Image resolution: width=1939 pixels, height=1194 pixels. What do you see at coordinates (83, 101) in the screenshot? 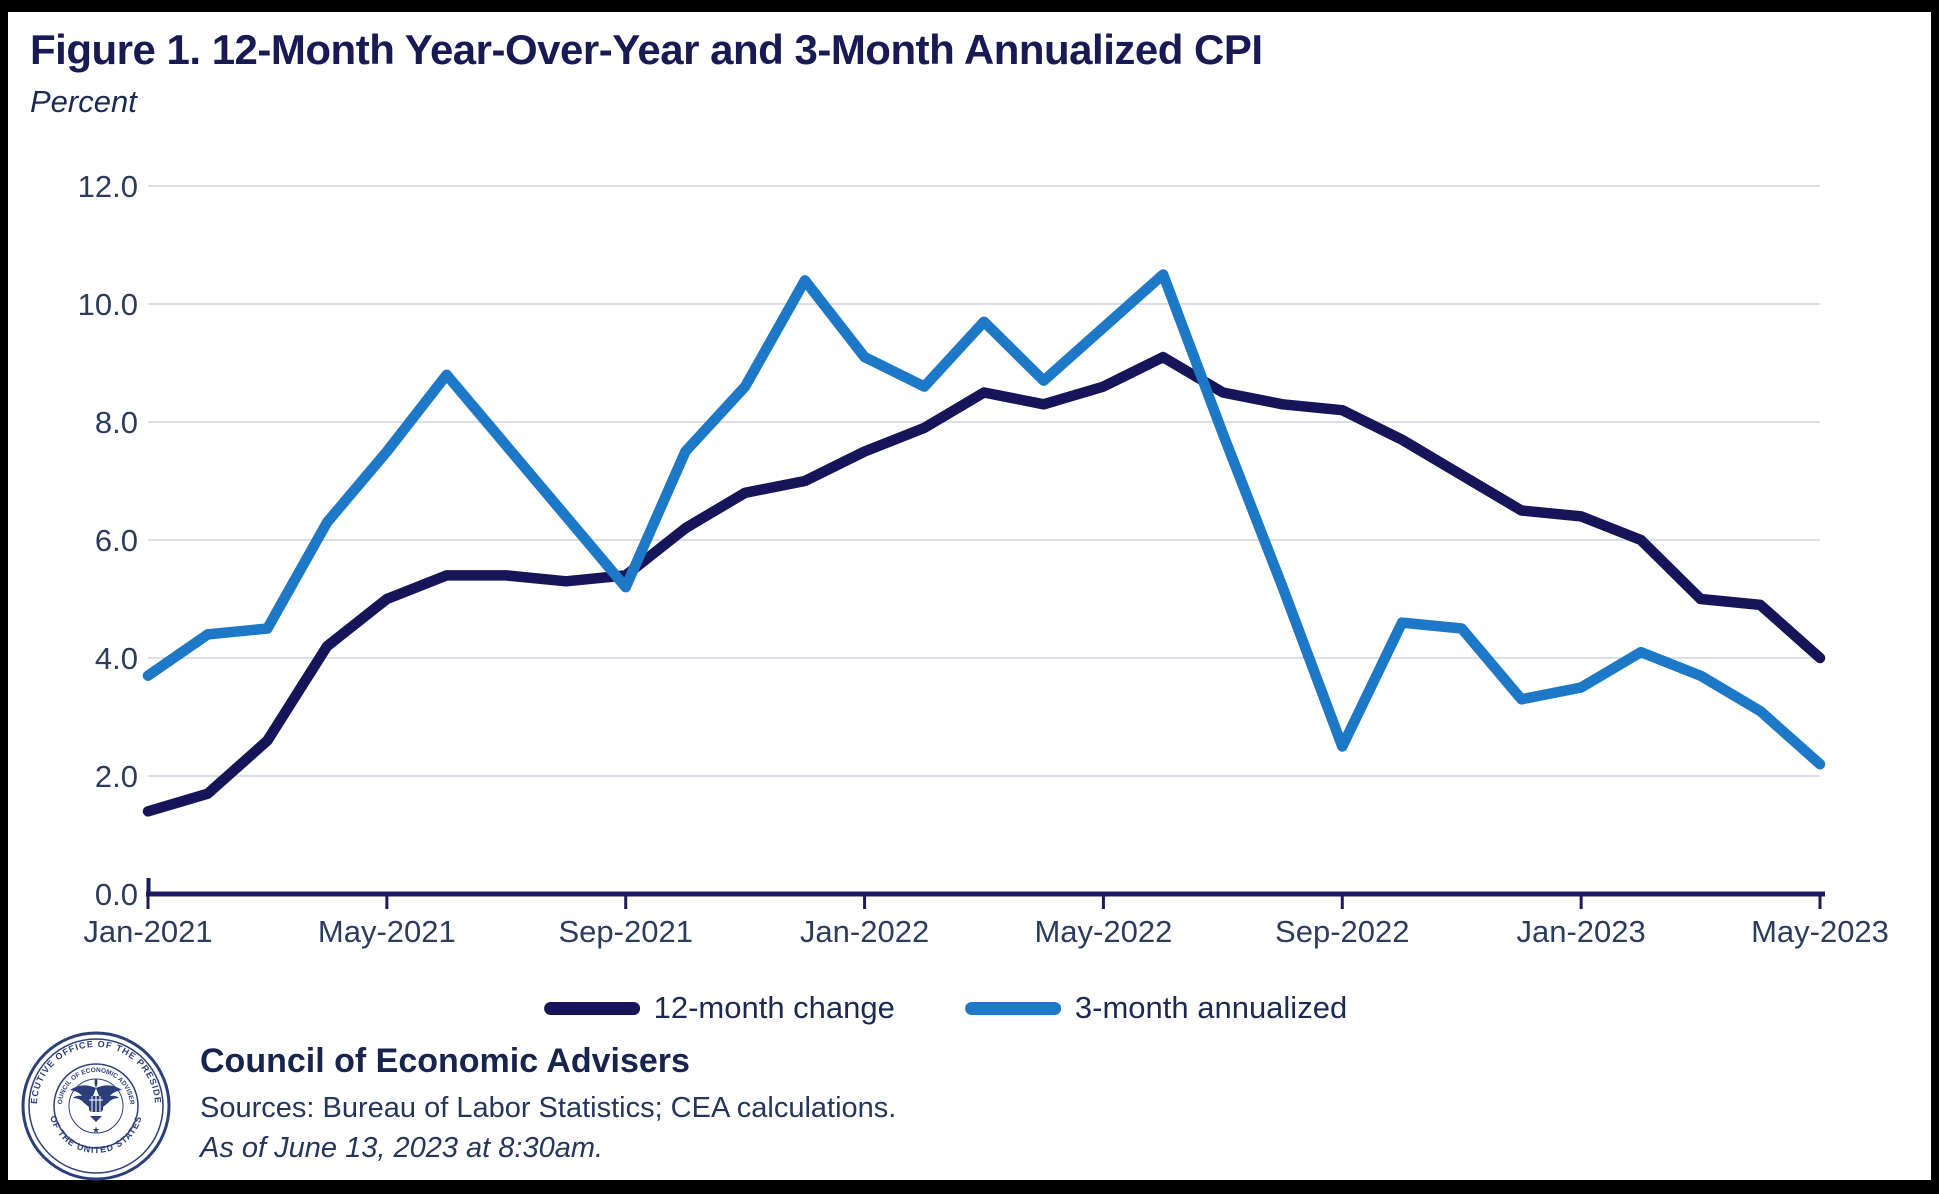
I see `chart-subtitle: Percent` at bounding box center [83, 101].